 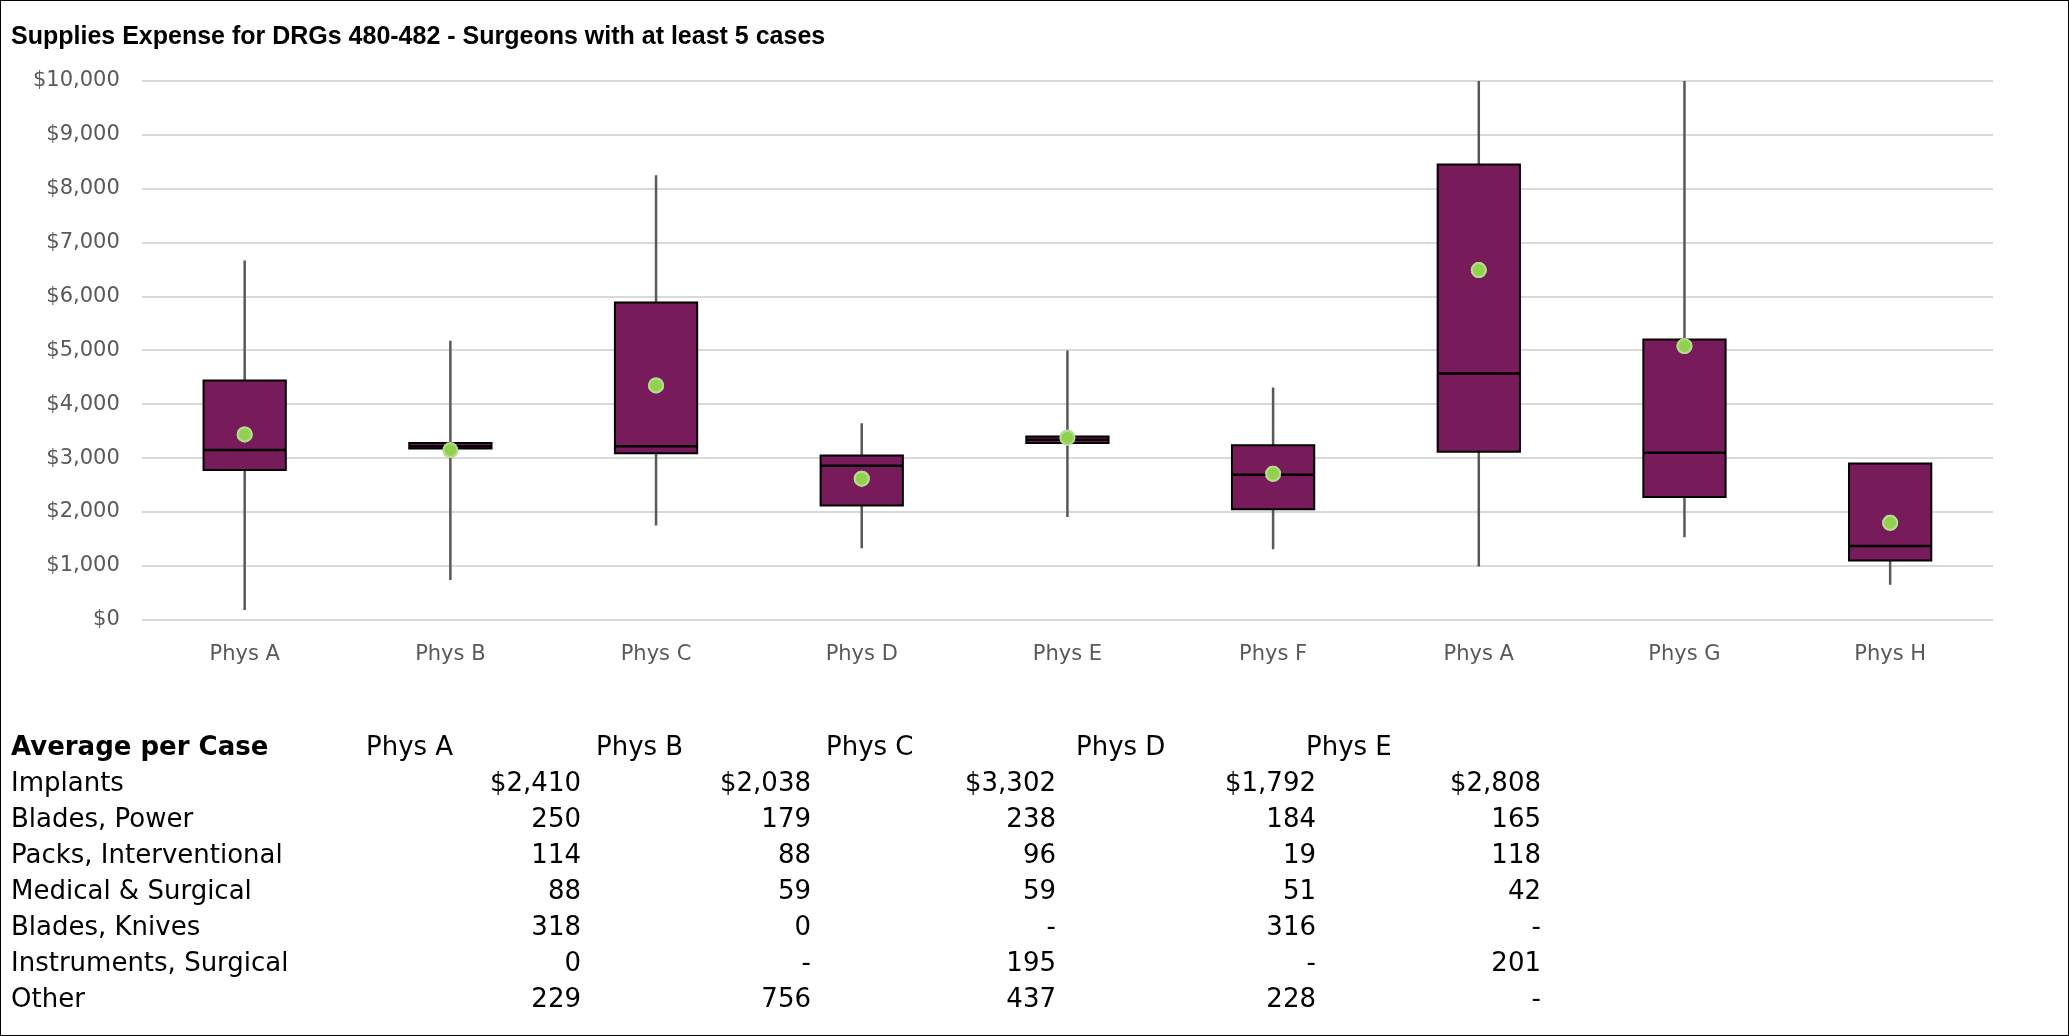 I want to click on category-label: Phys A, so click(x=410, y=746).